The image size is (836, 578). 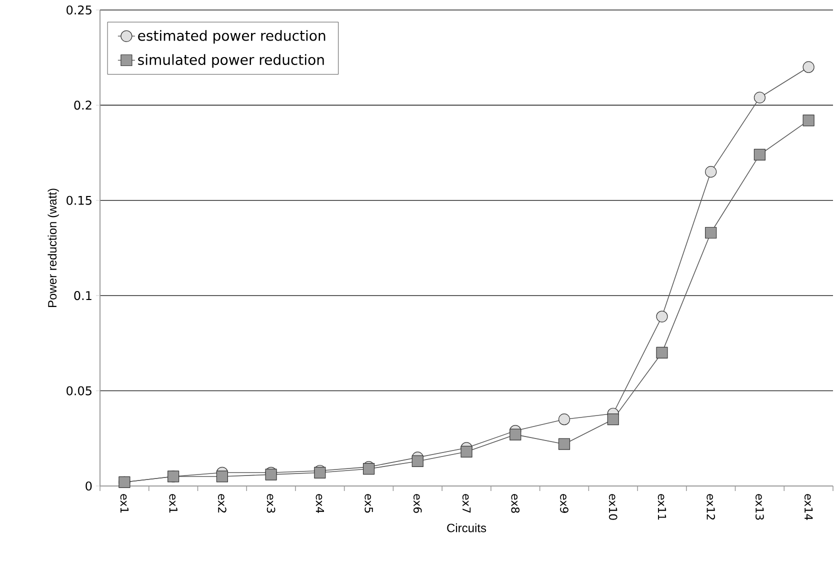 I want to click on x-tick-label: ex11, so click(x=662, y=507).